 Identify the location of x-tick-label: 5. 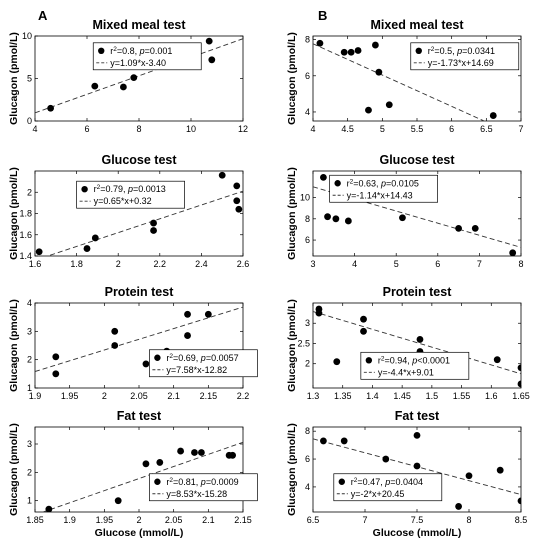
(382, 129).